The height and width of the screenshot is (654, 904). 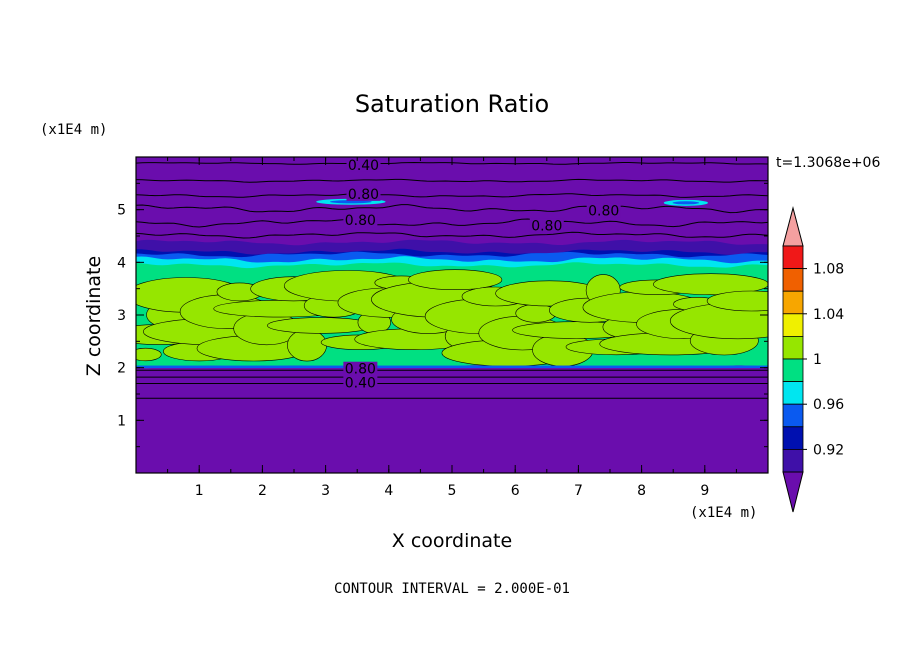 I want to click on colorbar-label: 1, so click(x=817, y=360).